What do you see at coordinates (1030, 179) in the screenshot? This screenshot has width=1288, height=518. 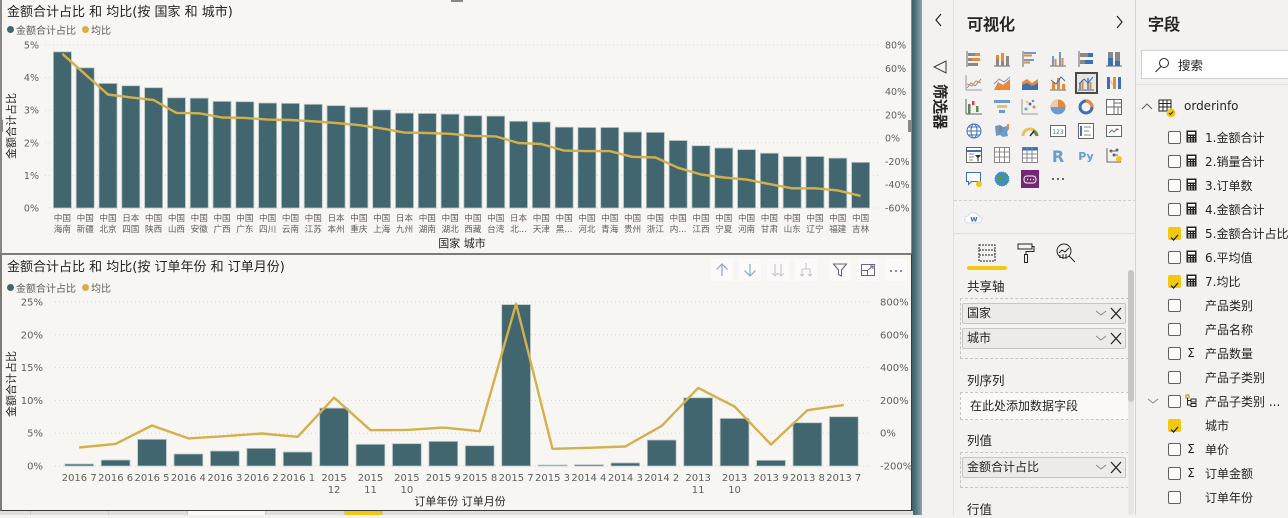 I see `visual-type-custom-visual-button` at bounding box center [1030, 179].